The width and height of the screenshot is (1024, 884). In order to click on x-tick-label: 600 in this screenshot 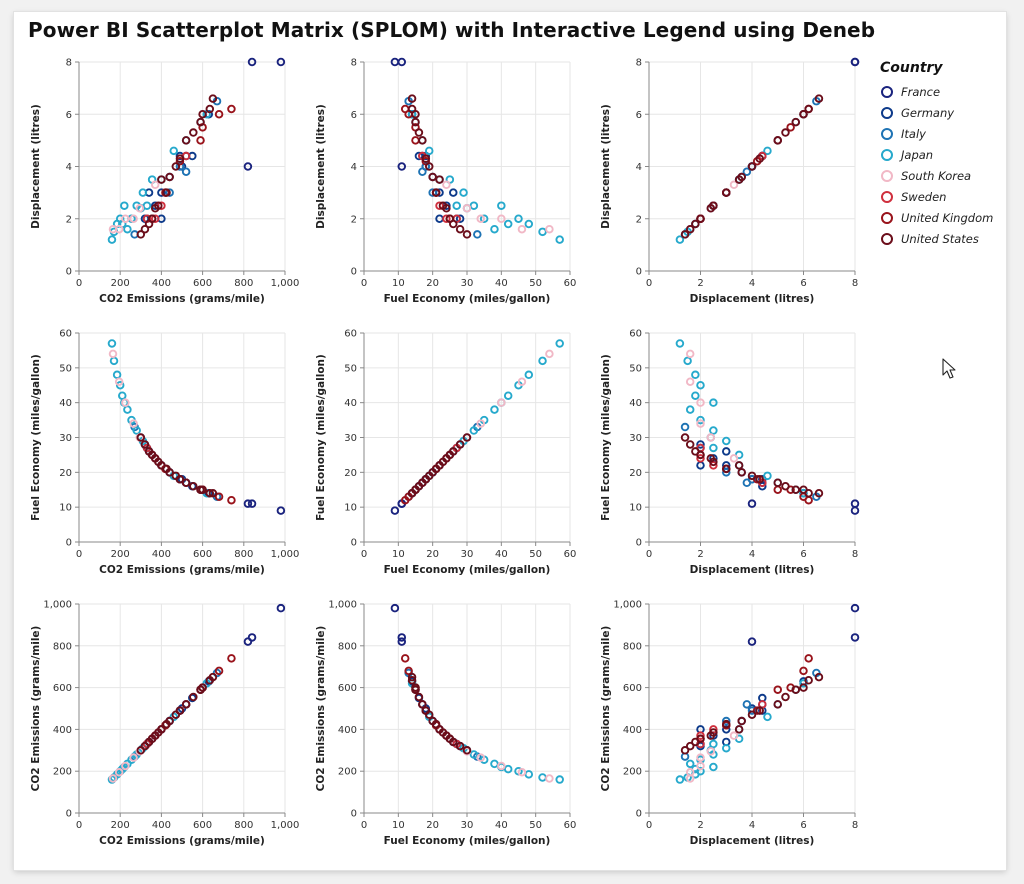, I will do `click(202, 825)`.